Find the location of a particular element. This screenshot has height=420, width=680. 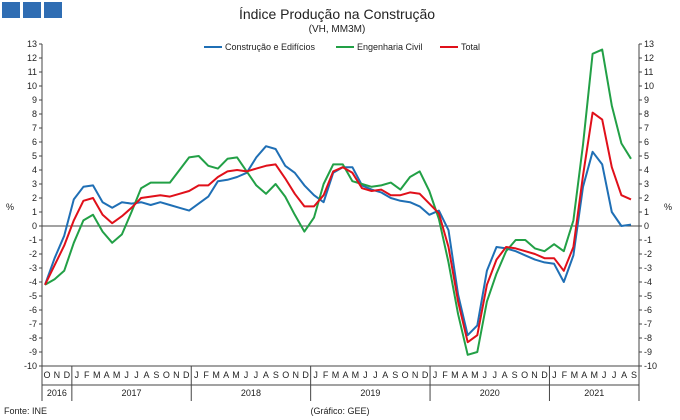

year-label: 2016 is located at coordinates (57, 393).